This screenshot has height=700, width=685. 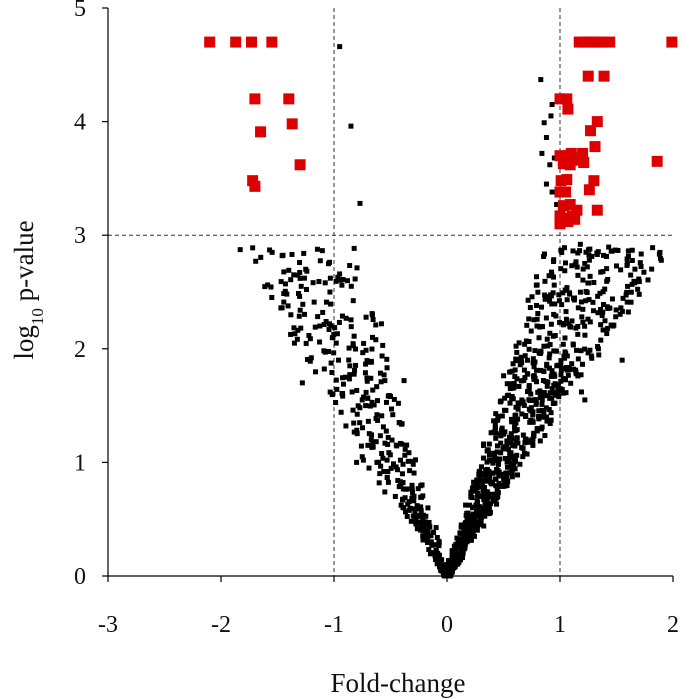 What do you see at coordinates (80, 577) in the screenshot?
I see `y-tick-label-0: 0` at bounding box center [80, 577].